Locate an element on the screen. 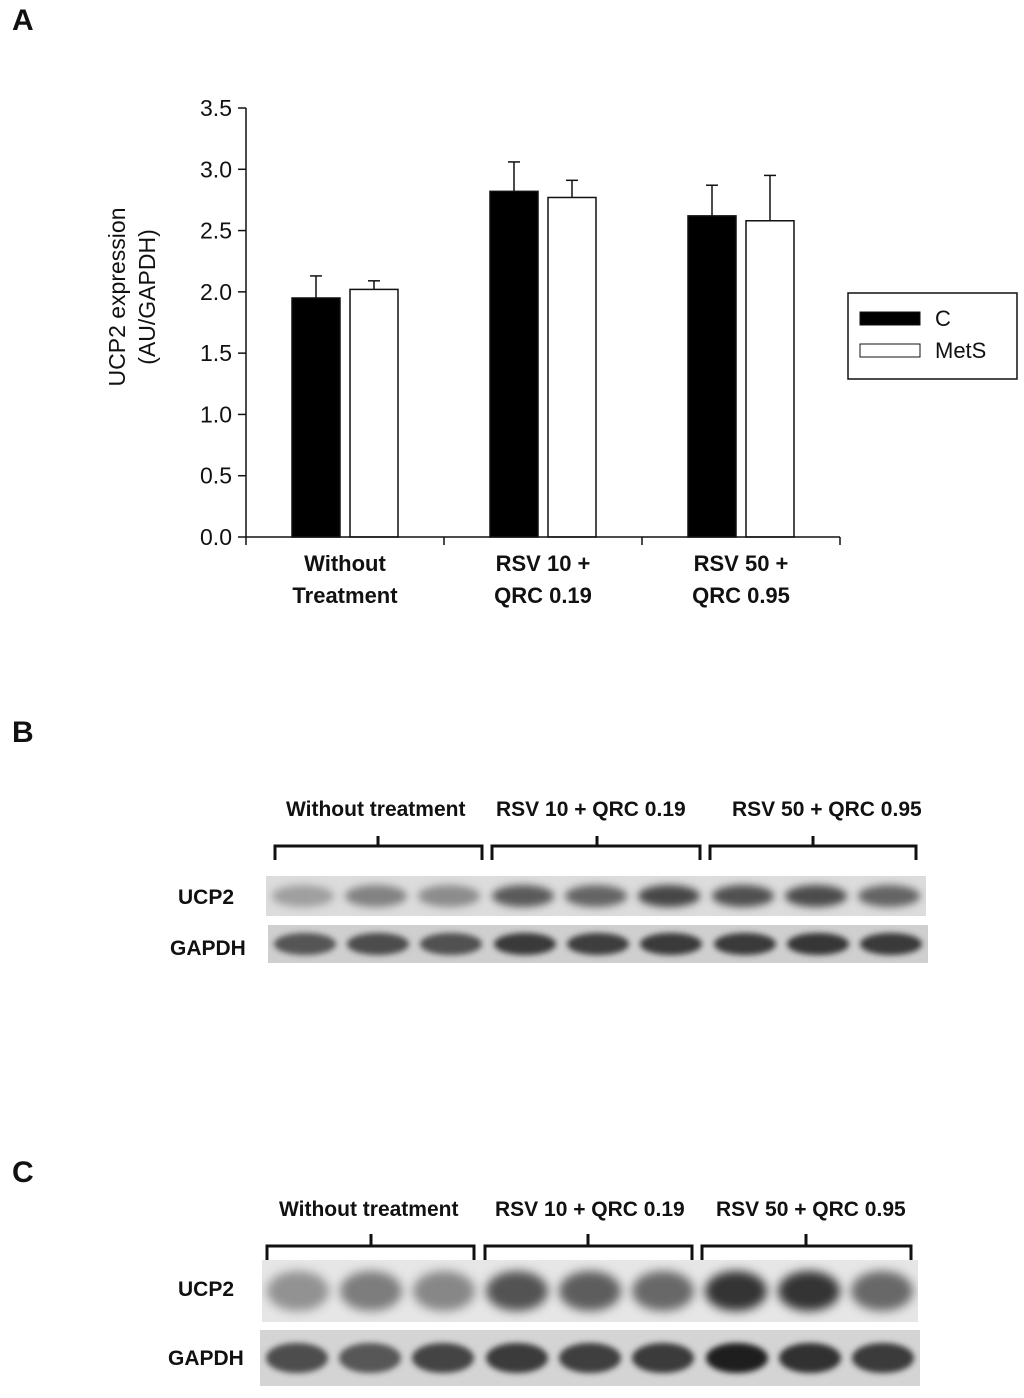 The width and height of the screenshot is (1024, 1398). x-category-label: RSV 10 + is located at coordinates (543, 563).